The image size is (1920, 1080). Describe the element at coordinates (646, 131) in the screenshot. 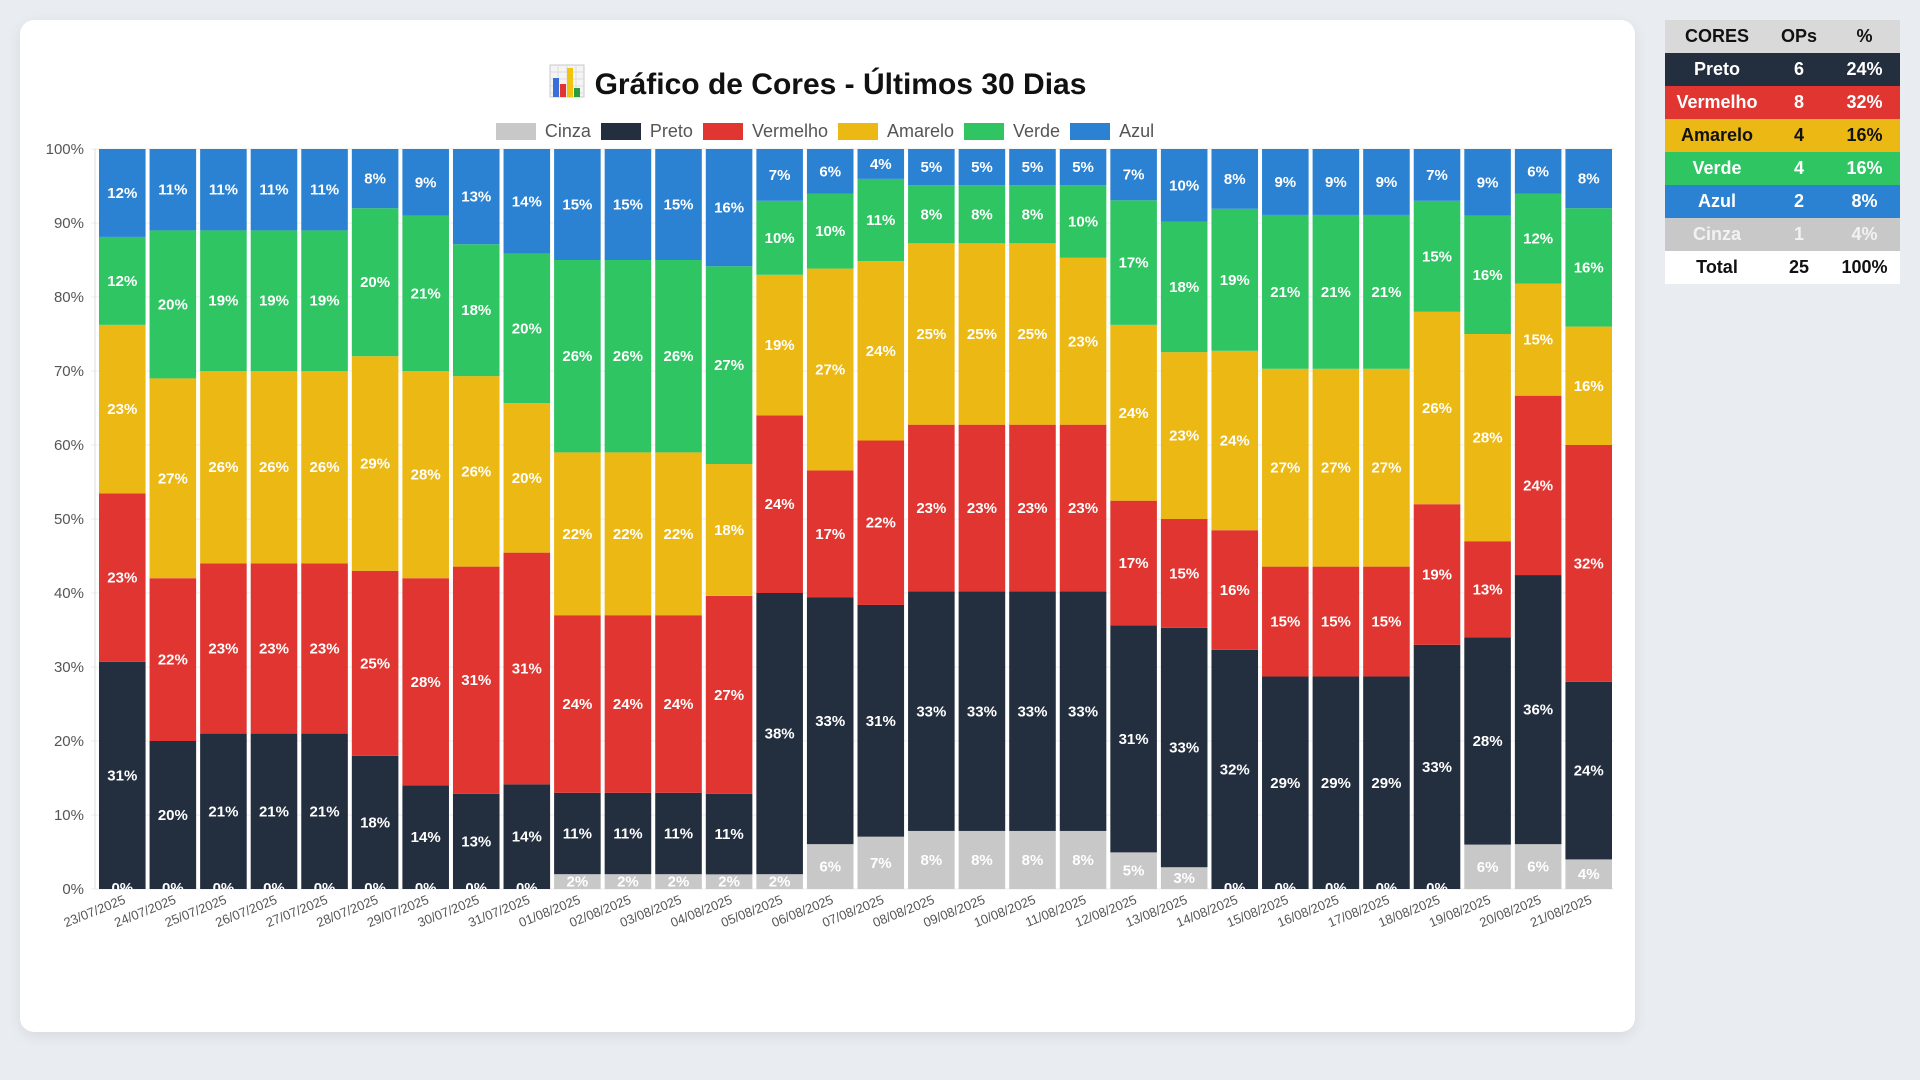

I see `legend-item-preto: Preto` at that location.